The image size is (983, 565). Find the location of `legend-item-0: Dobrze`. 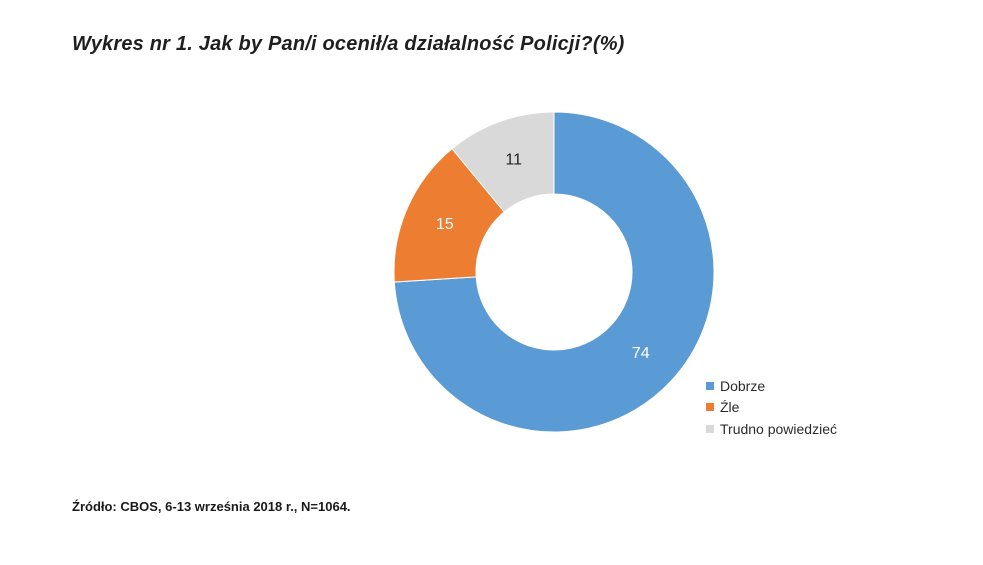

legend-item-0: Dobrze is located at coordinates (771, 386).